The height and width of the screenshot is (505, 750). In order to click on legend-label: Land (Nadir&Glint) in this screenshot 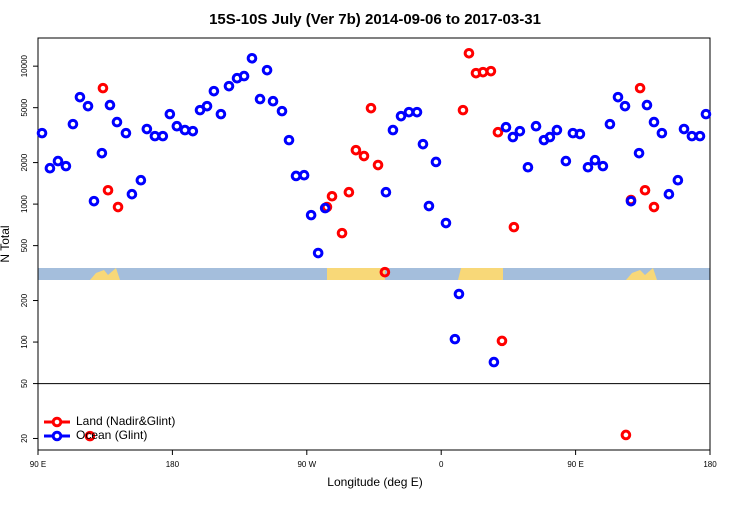, I will do `click(125, 421)`.